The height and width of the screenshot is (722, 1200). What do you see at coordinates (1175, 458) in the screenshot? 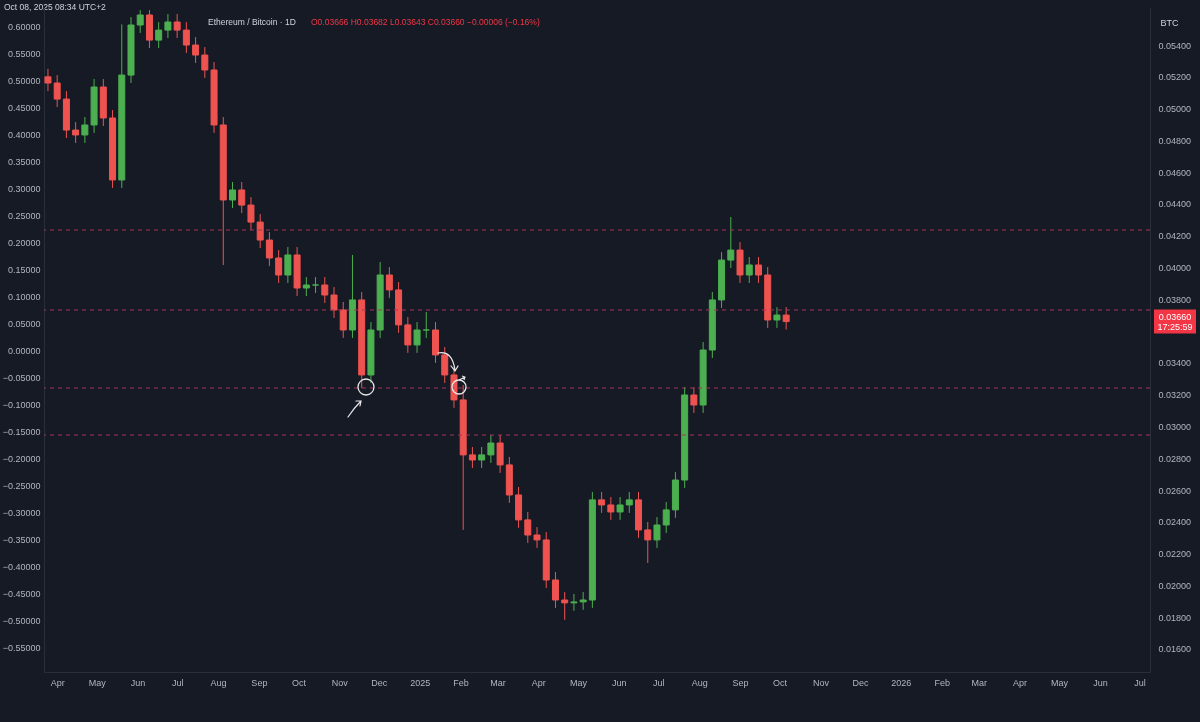
I see `y2-tick-label: 0.02800` at bounding box center [1175, 458].